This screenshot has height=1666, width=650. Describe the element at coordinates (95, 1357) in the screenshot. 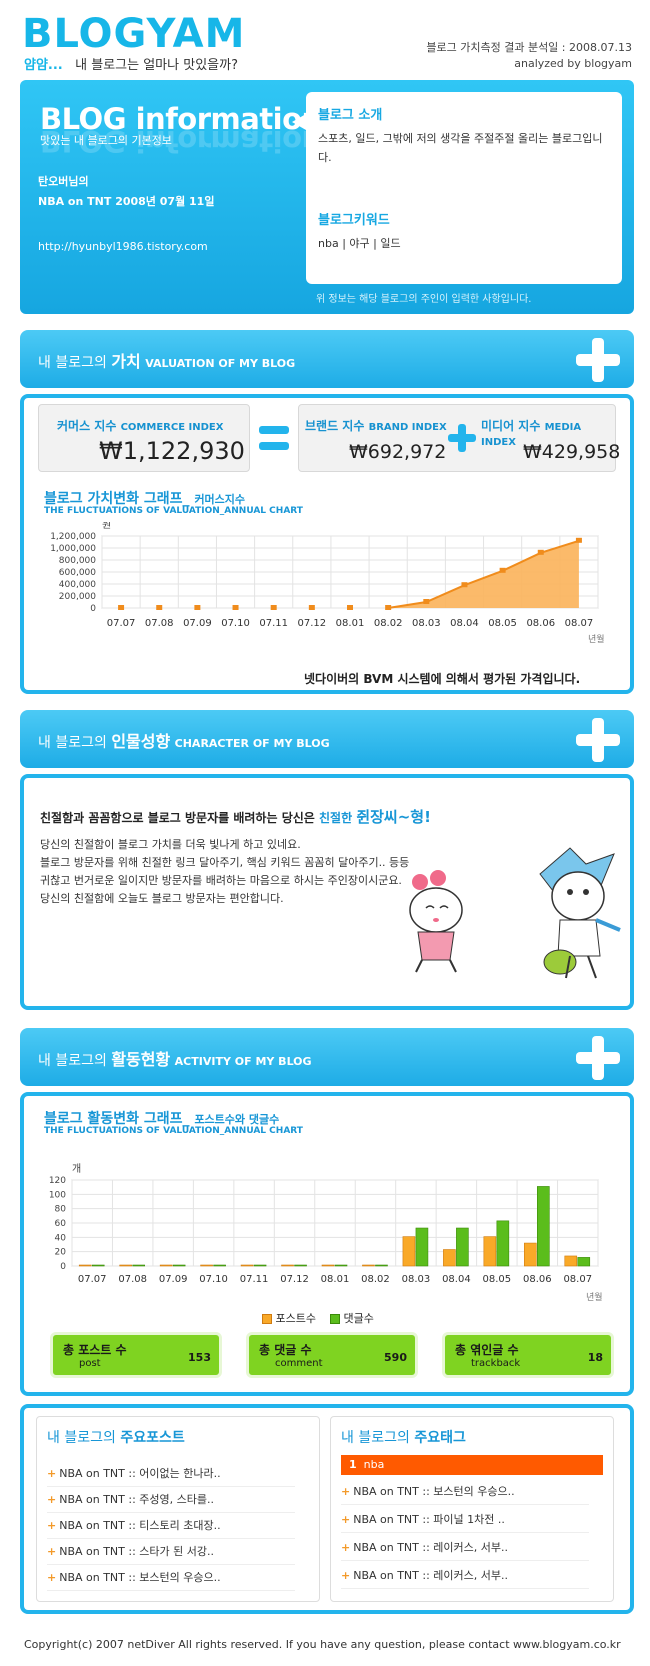

I see `stat-label: 총 포스트 수 post` at that location.